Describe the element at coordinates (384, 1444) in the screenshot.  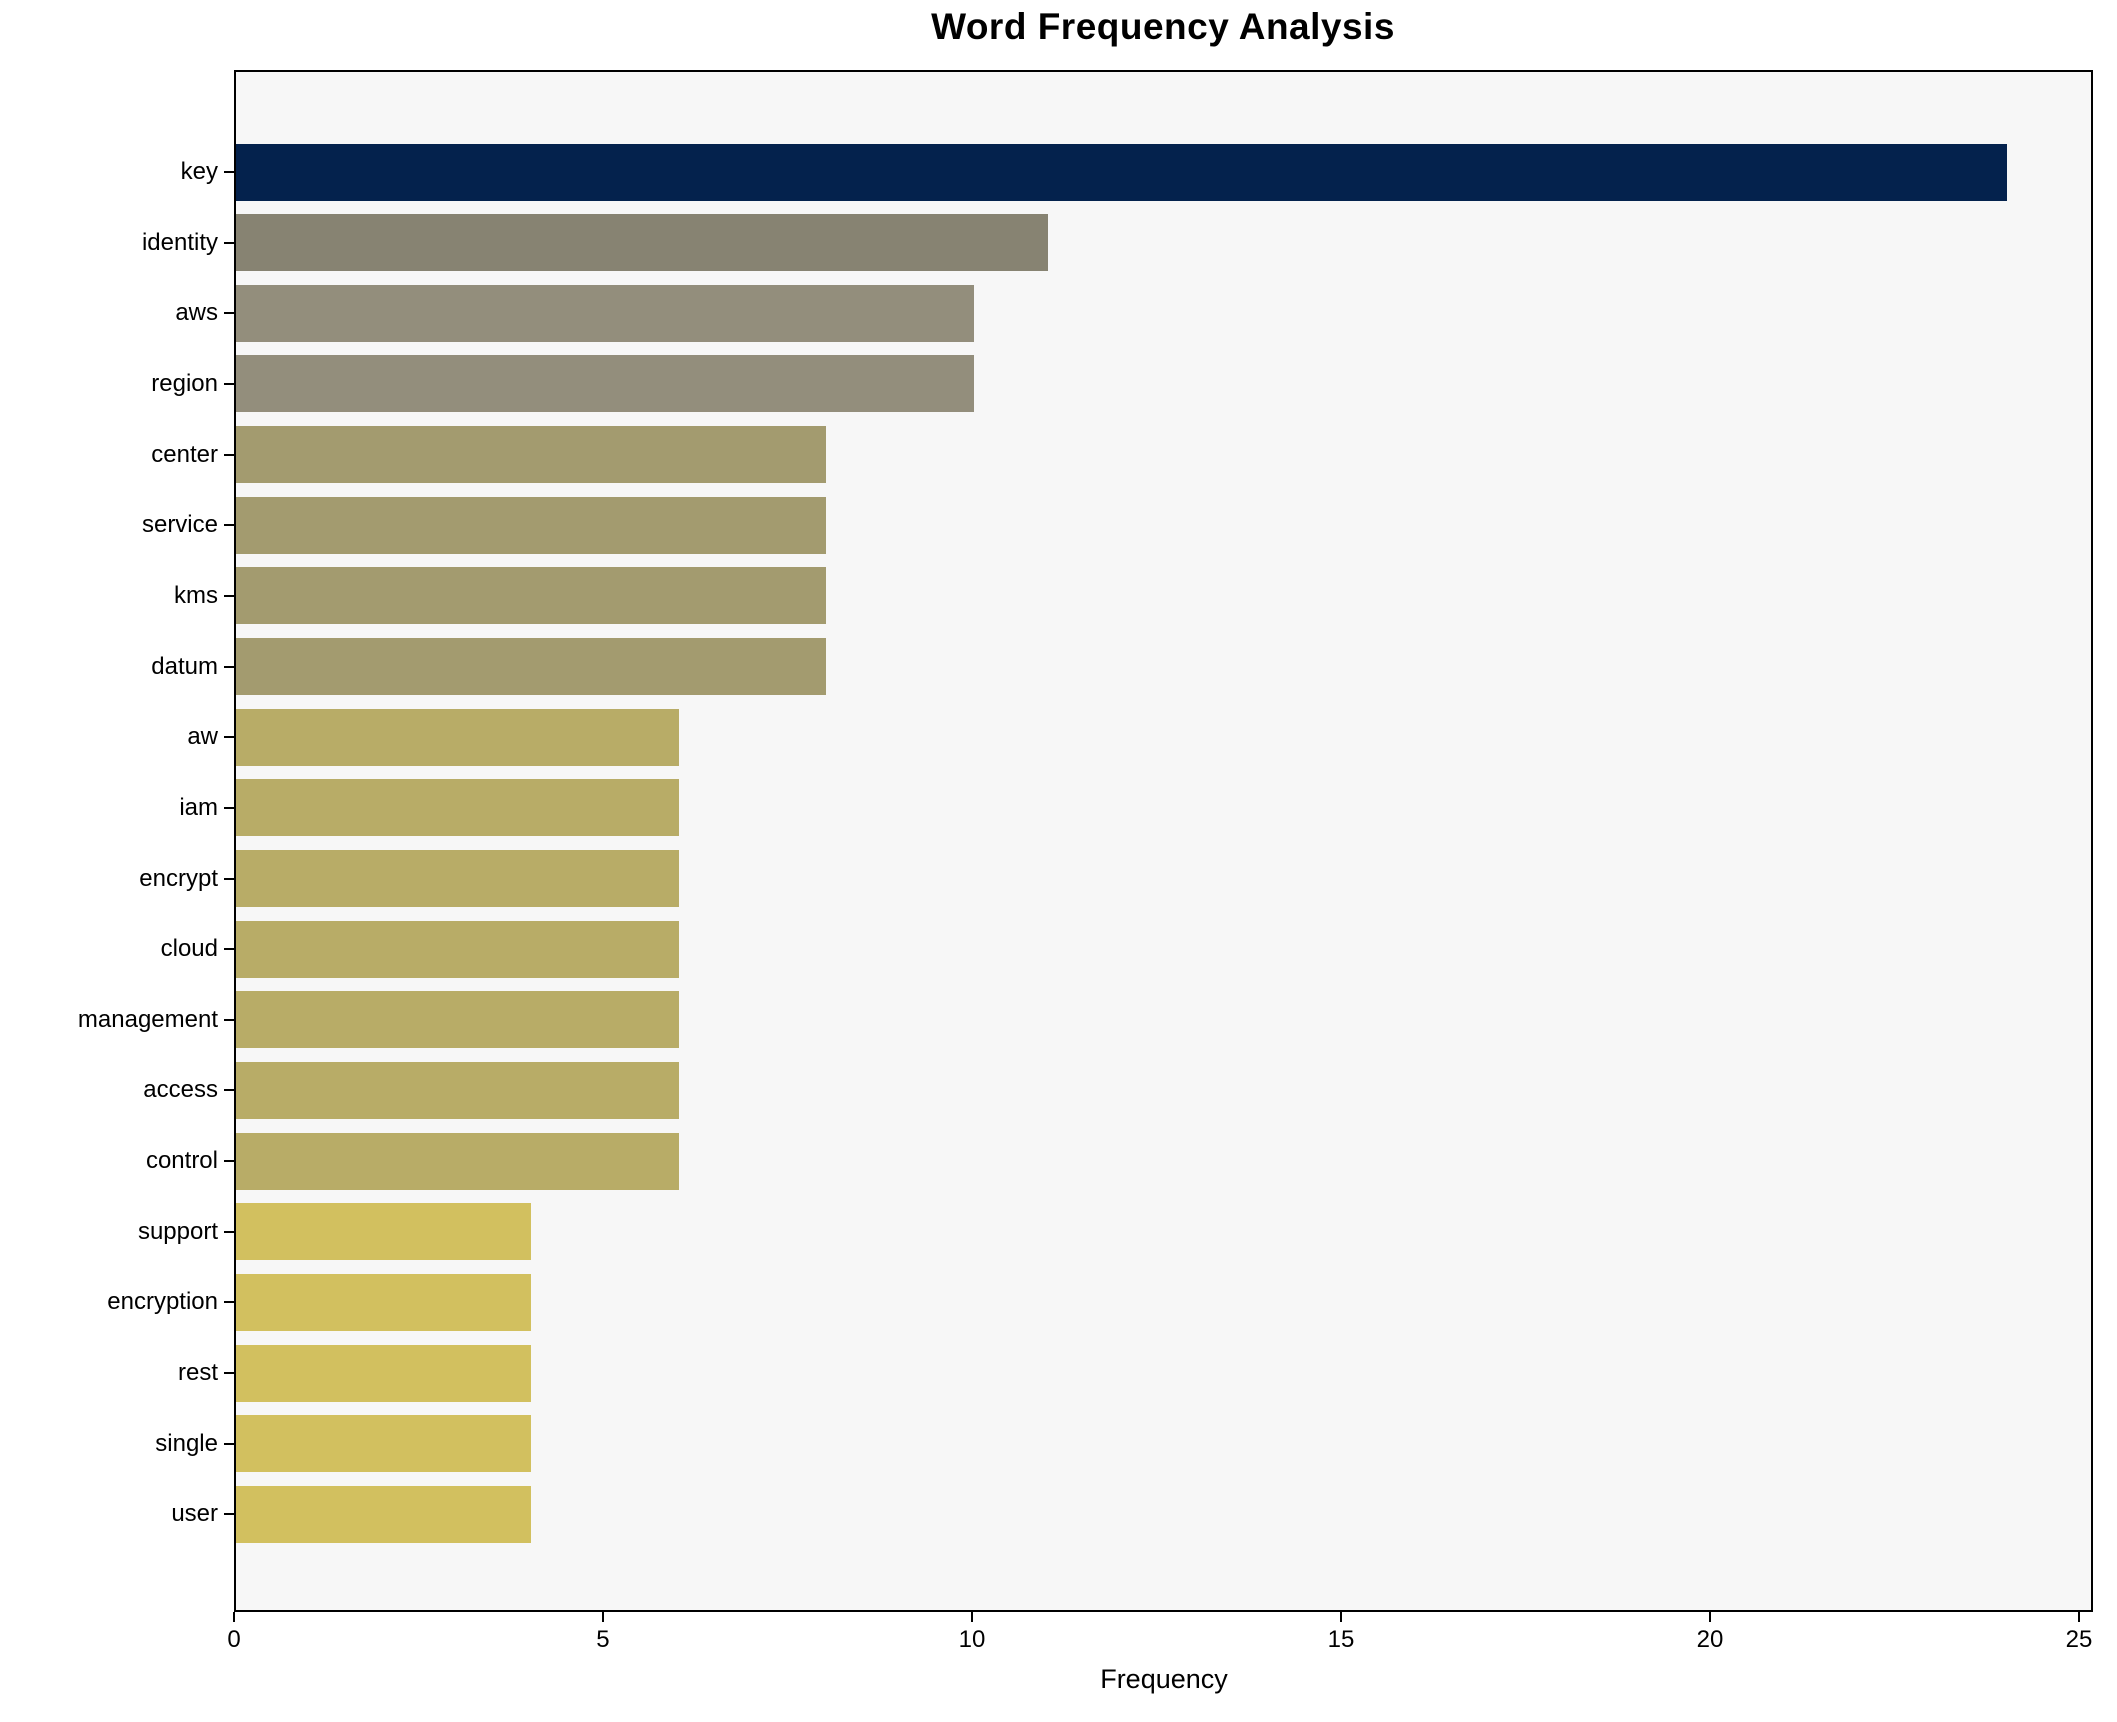
I see `bar-single` at that location.